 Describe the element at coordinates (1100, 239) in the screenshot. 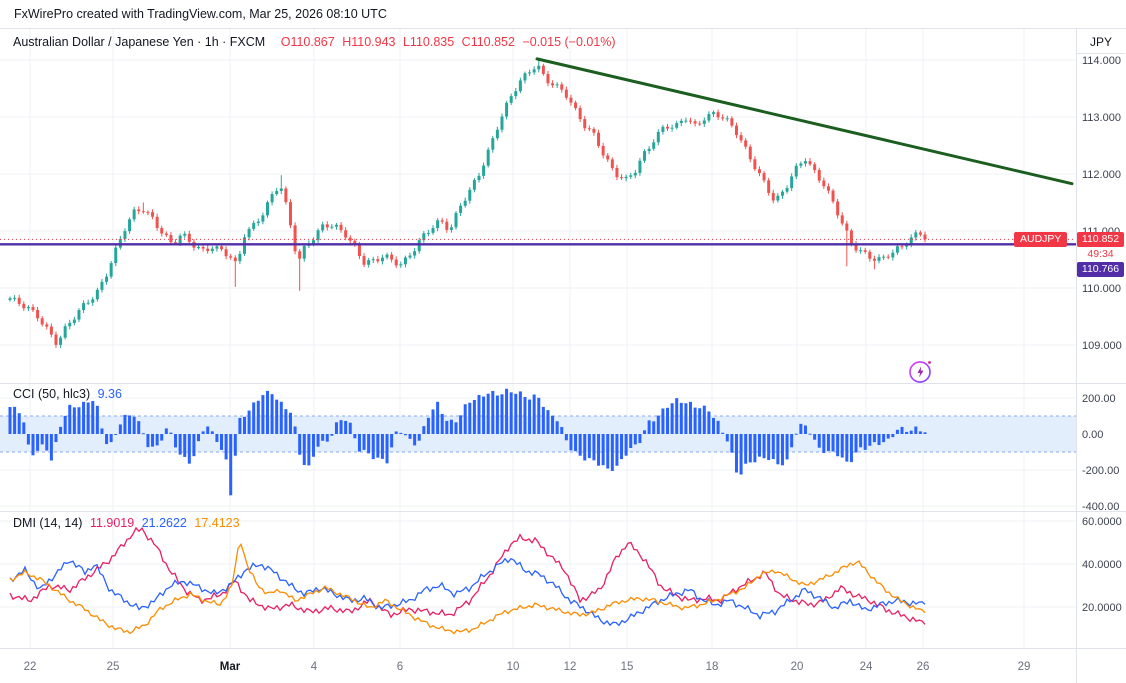

I see `last-price-badge: 110.852` at that location.